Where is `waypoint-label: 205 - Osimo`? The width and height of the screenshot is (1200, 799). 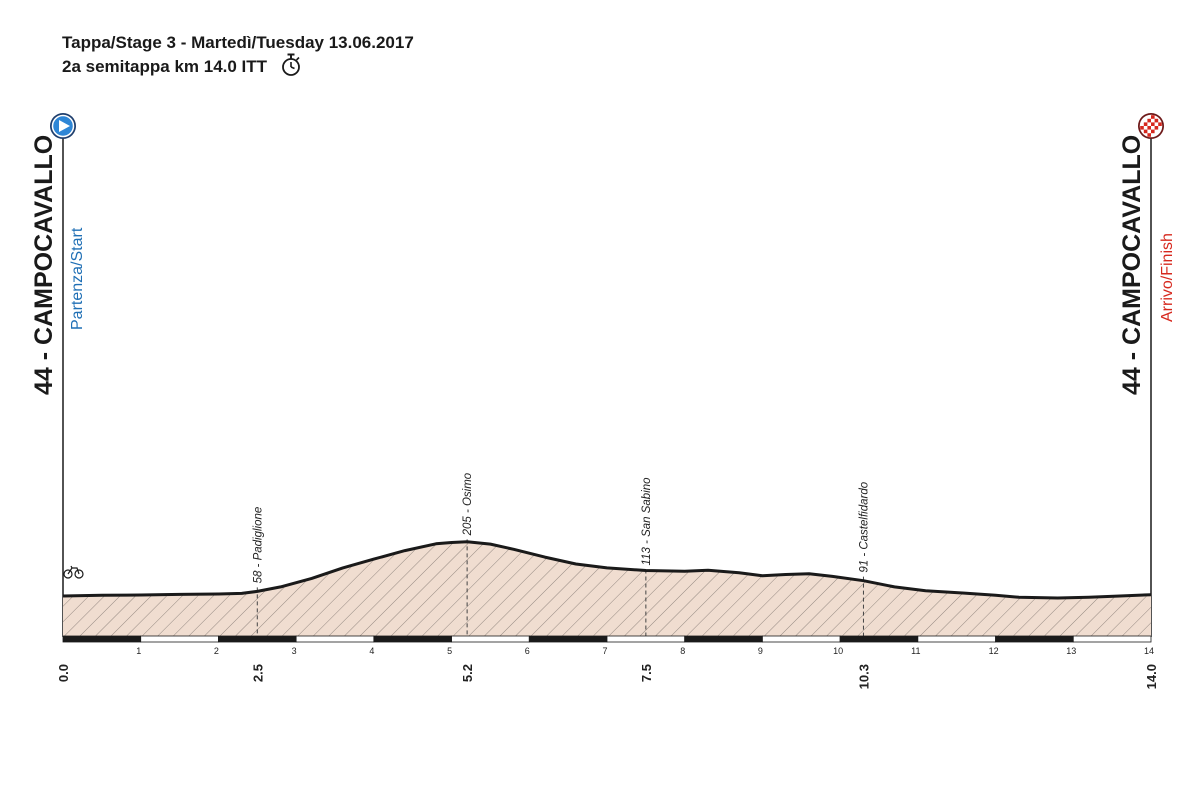 waypoint-label: 205 - Osimo is located at coordinates (468, 504).